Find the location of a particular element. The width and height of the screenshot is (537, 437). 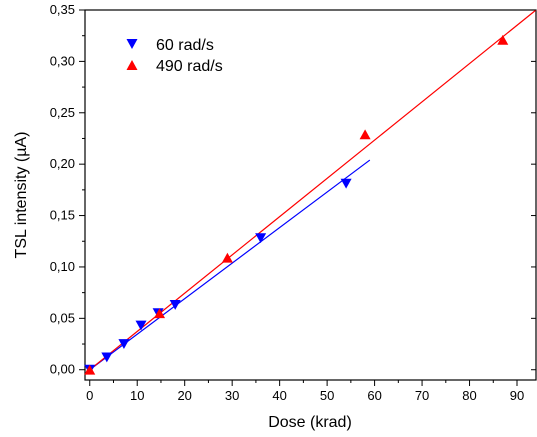

y-tick-label: 0,00 is located at coordinates (62, 369).